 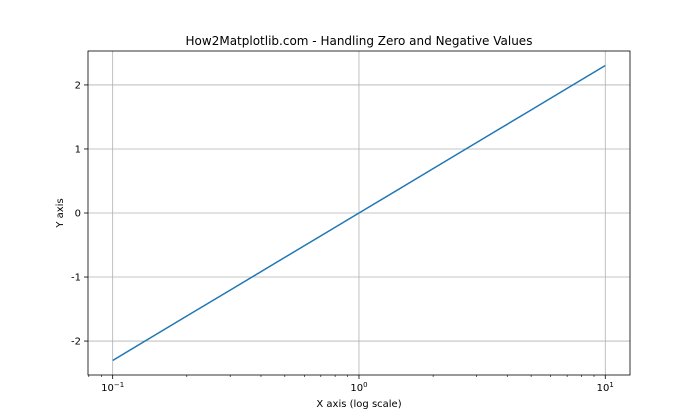 I want to click on y-axis-label: Y axis, so click(x=60, y=213).